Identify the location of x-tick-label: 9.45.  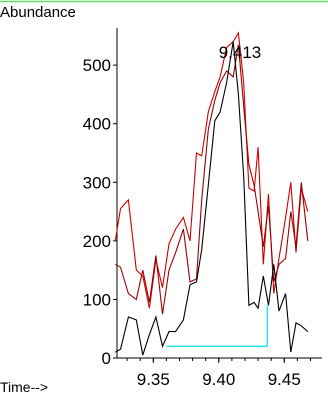
(284, 379).